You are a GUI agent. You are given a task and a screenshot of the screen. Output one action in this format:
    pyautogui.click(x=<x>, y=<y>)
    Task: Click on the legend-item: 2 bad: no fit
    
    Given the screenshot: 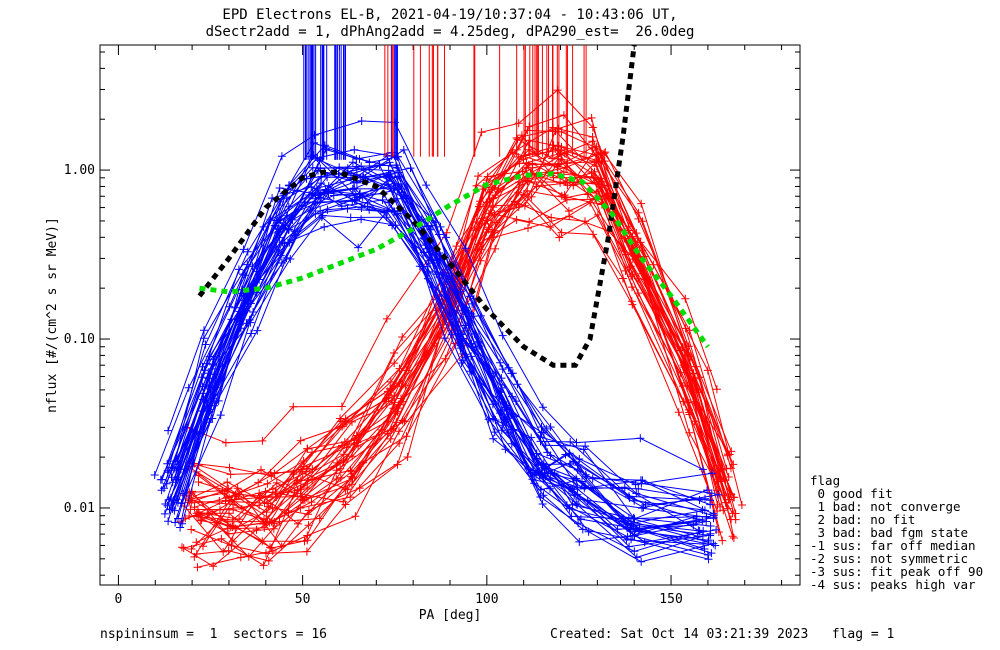 What is the action you would take?
    pyautogui.click(x=863, y=519)
    